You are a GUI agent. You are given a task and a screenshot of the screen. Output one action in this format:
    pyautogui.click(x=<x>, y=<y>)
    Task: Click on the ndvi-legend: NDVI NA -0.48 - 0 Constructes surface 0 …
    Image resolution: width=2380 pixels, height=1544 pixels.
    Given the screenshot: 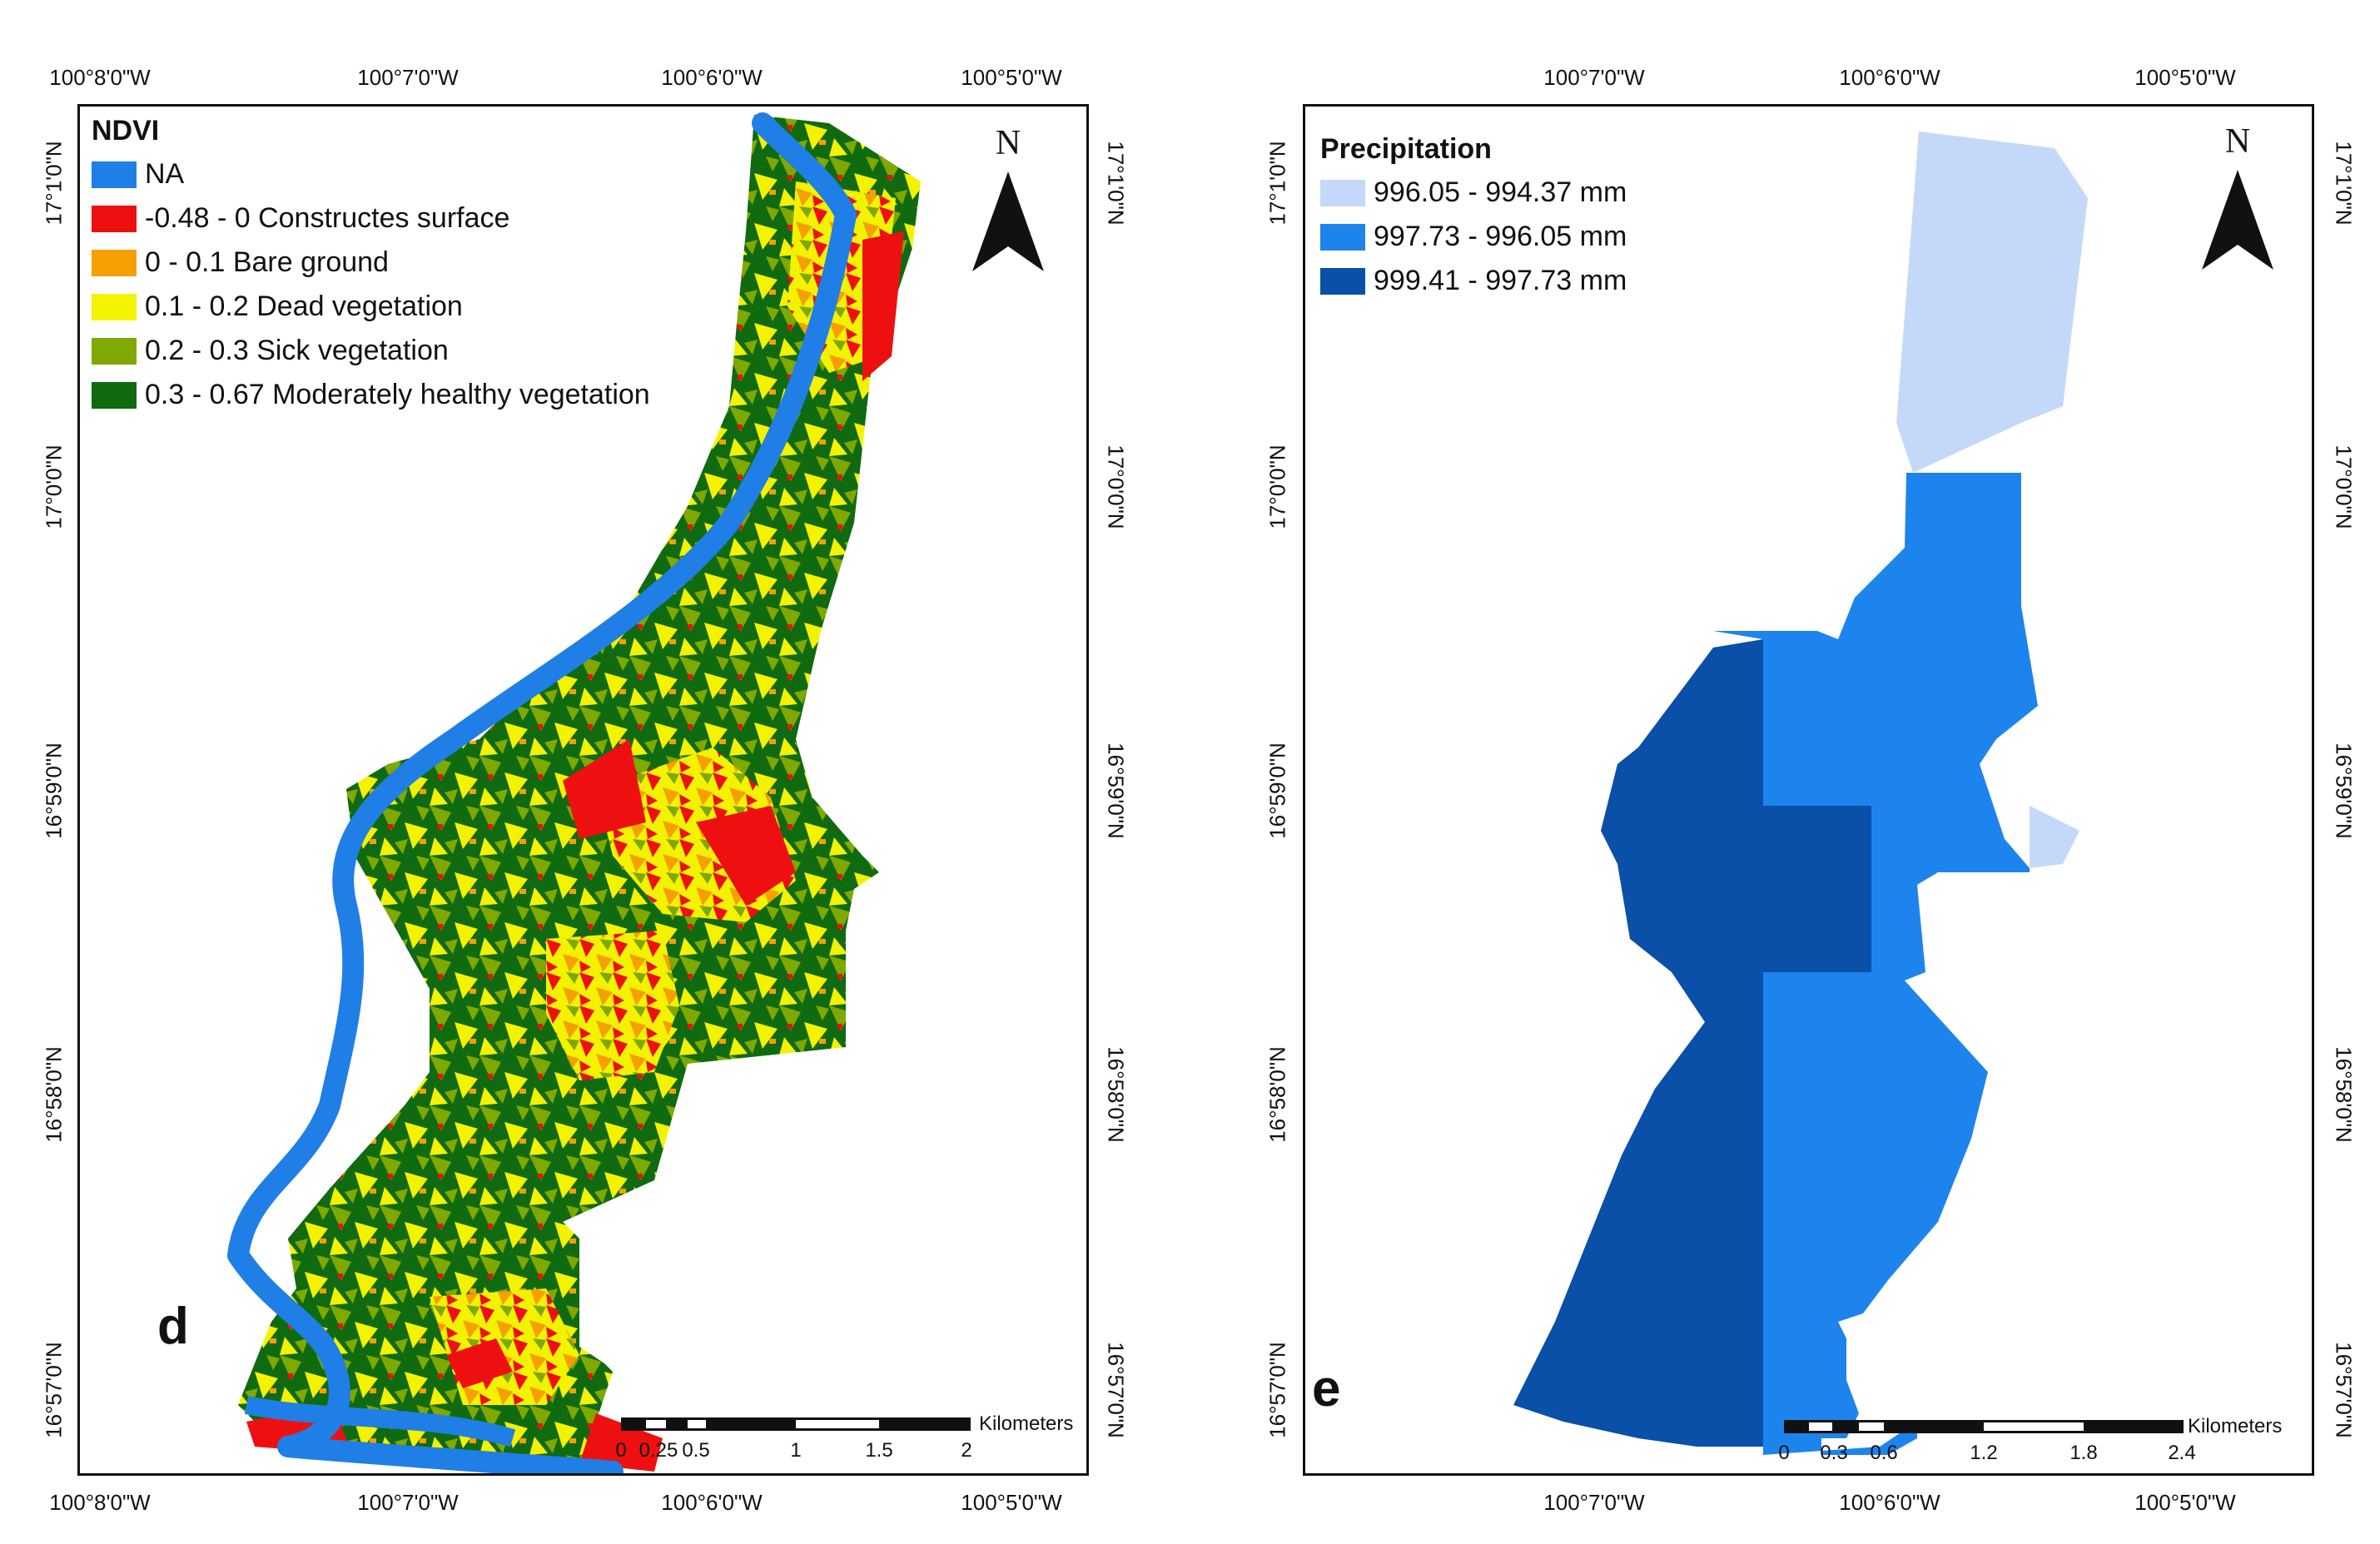 What is the action you would take?
    pyautogui.click(x=371, y=266)
    